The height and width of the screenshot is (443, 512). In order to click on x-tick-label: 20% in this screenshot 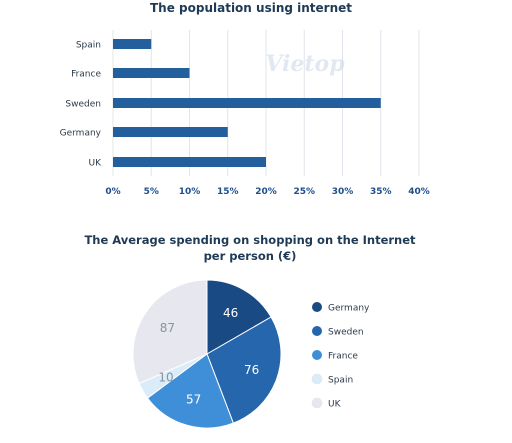, I will do `click(266, 192)`.